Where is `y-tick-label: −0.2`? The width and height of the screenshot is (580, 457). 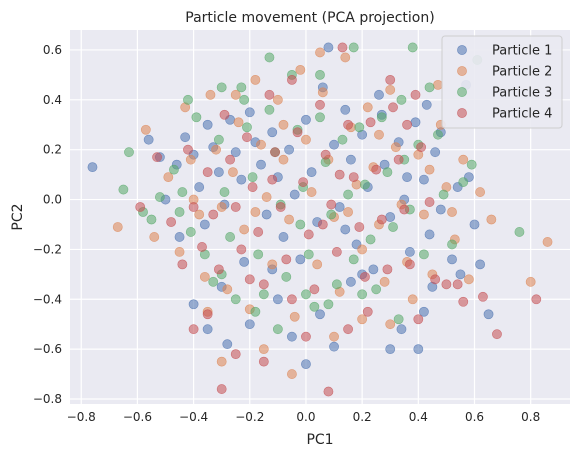
y-tick-label: −0.2 is located at coordinates (47, 249).